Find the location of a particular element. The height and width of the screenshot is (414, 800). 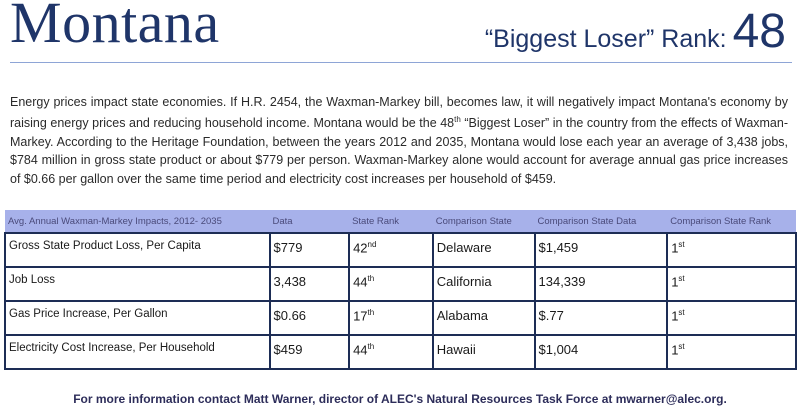

cell-data: $459 is located at coordinates (309, 352).